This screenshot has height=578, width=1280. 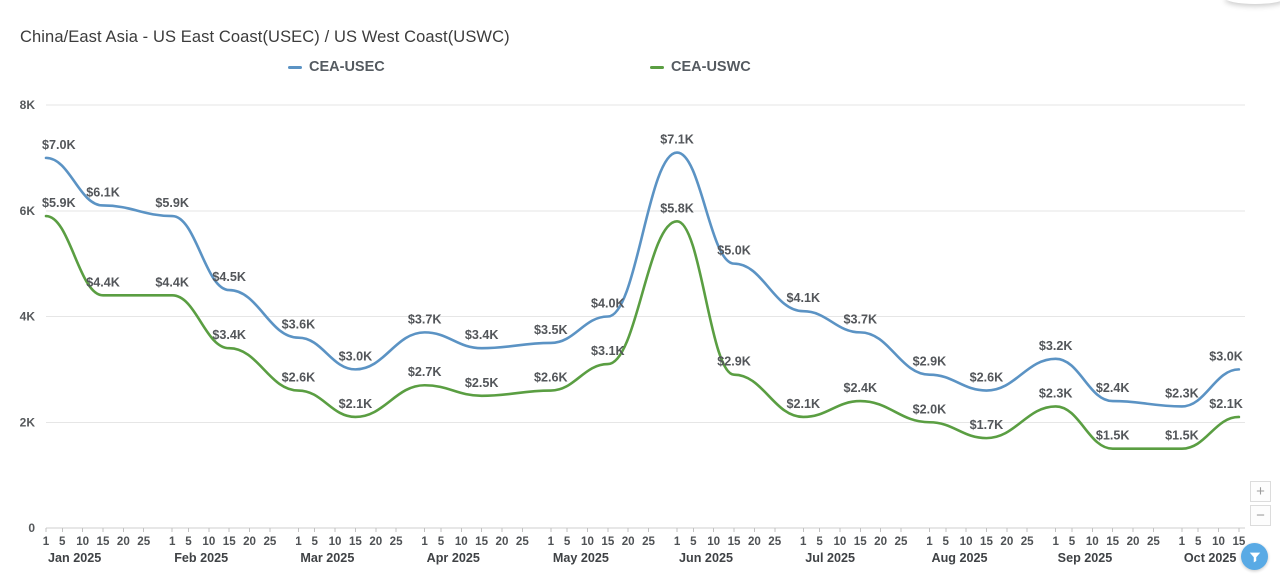 I want to click on x-axis-month-label: Jun 2025, so click(x=706, y=558).